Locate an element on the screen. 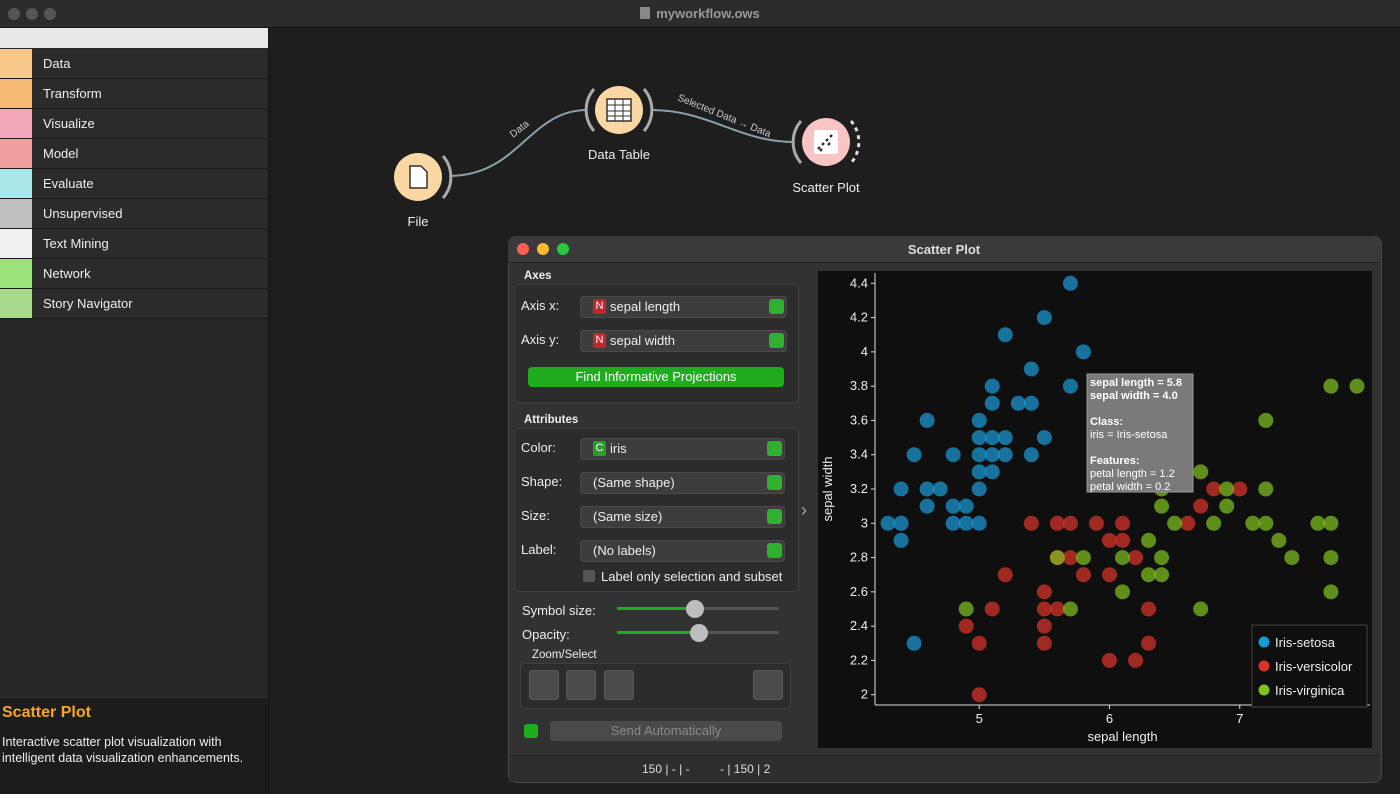 The height and width of the screenshot is (794, 1400). badge: N is located at coordinates (599, 340).